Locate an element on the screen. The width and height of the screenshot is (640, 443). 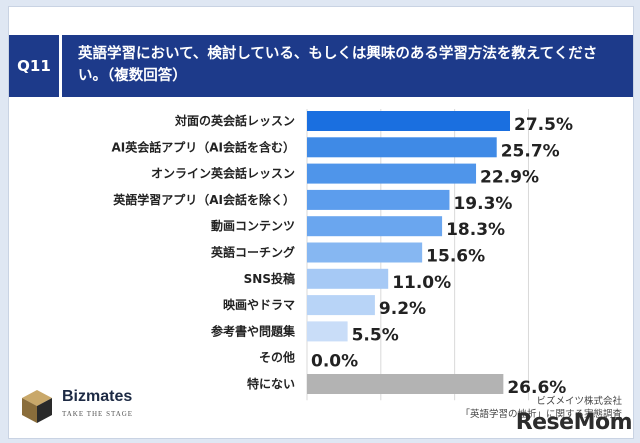
value-label: 15.6% is located at coordinates (455, 257).